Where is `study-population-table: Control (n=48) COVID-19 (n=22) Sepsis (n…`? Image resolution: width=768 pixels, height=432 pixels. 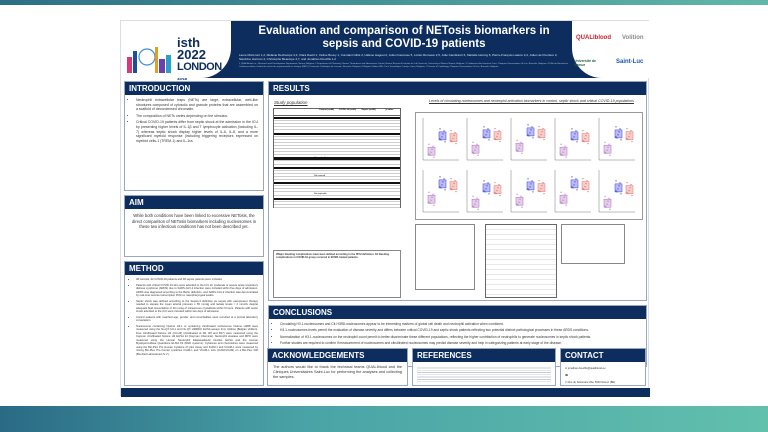 study-population-table: Control (n=48) COVID-19 (n=22) Sepsis (n… is located at coordinates (337, 158).